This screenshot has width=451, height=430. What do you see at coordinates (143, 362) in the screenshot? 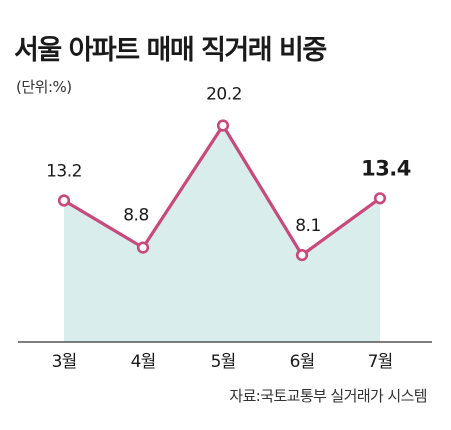
I see `x-tick-4월: 4월` at bounding box center [143, 362].